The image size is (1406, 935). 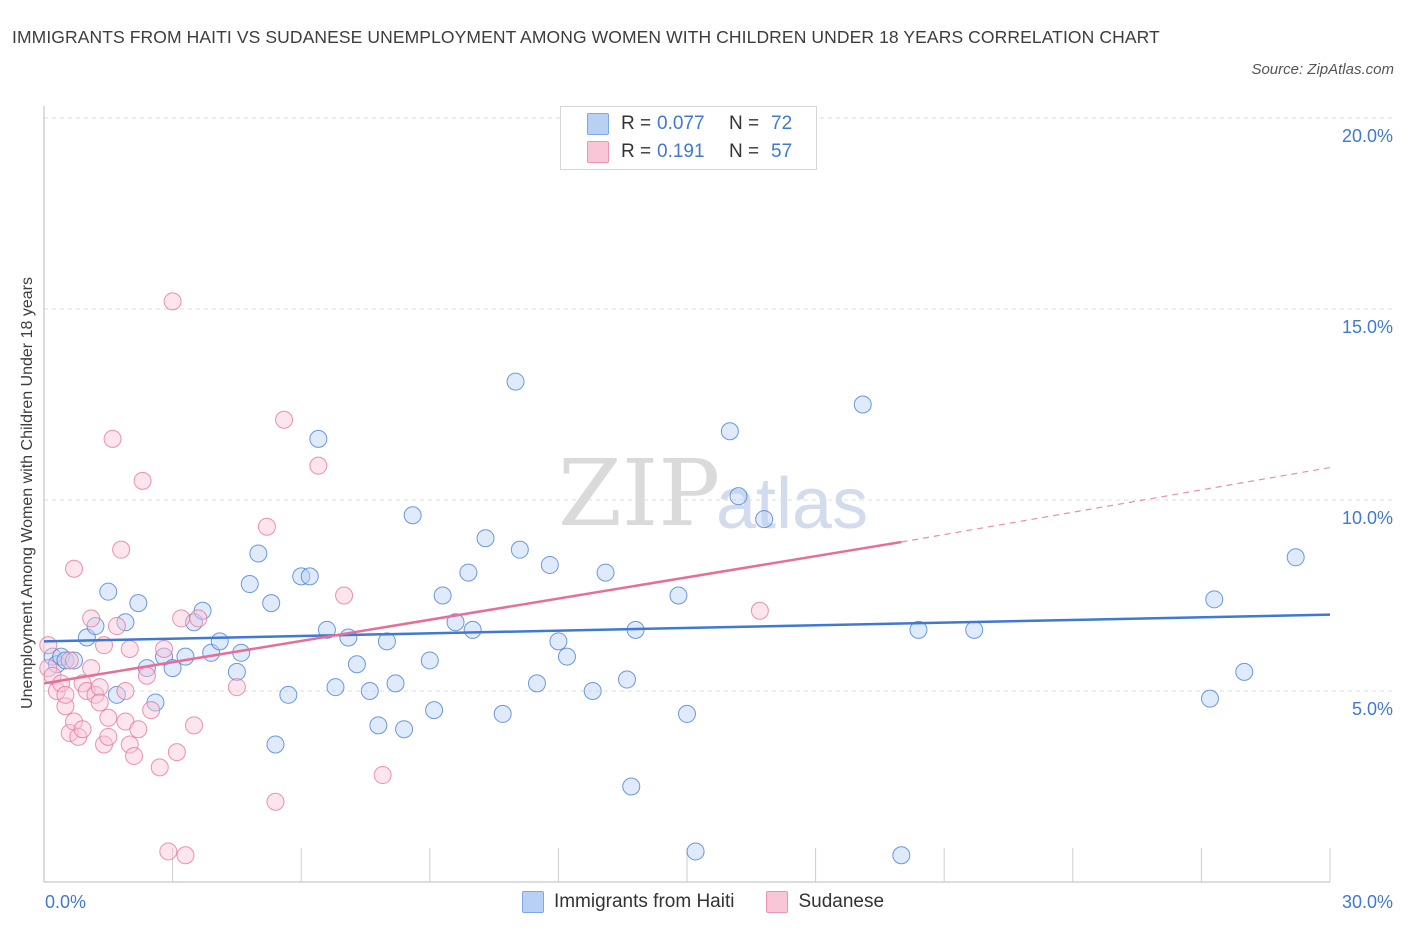 What do you see at coordinates (1367, 136) in the screenshot?
I see `y-tick-label: 20.0%` at bounding box center [1367, 136].